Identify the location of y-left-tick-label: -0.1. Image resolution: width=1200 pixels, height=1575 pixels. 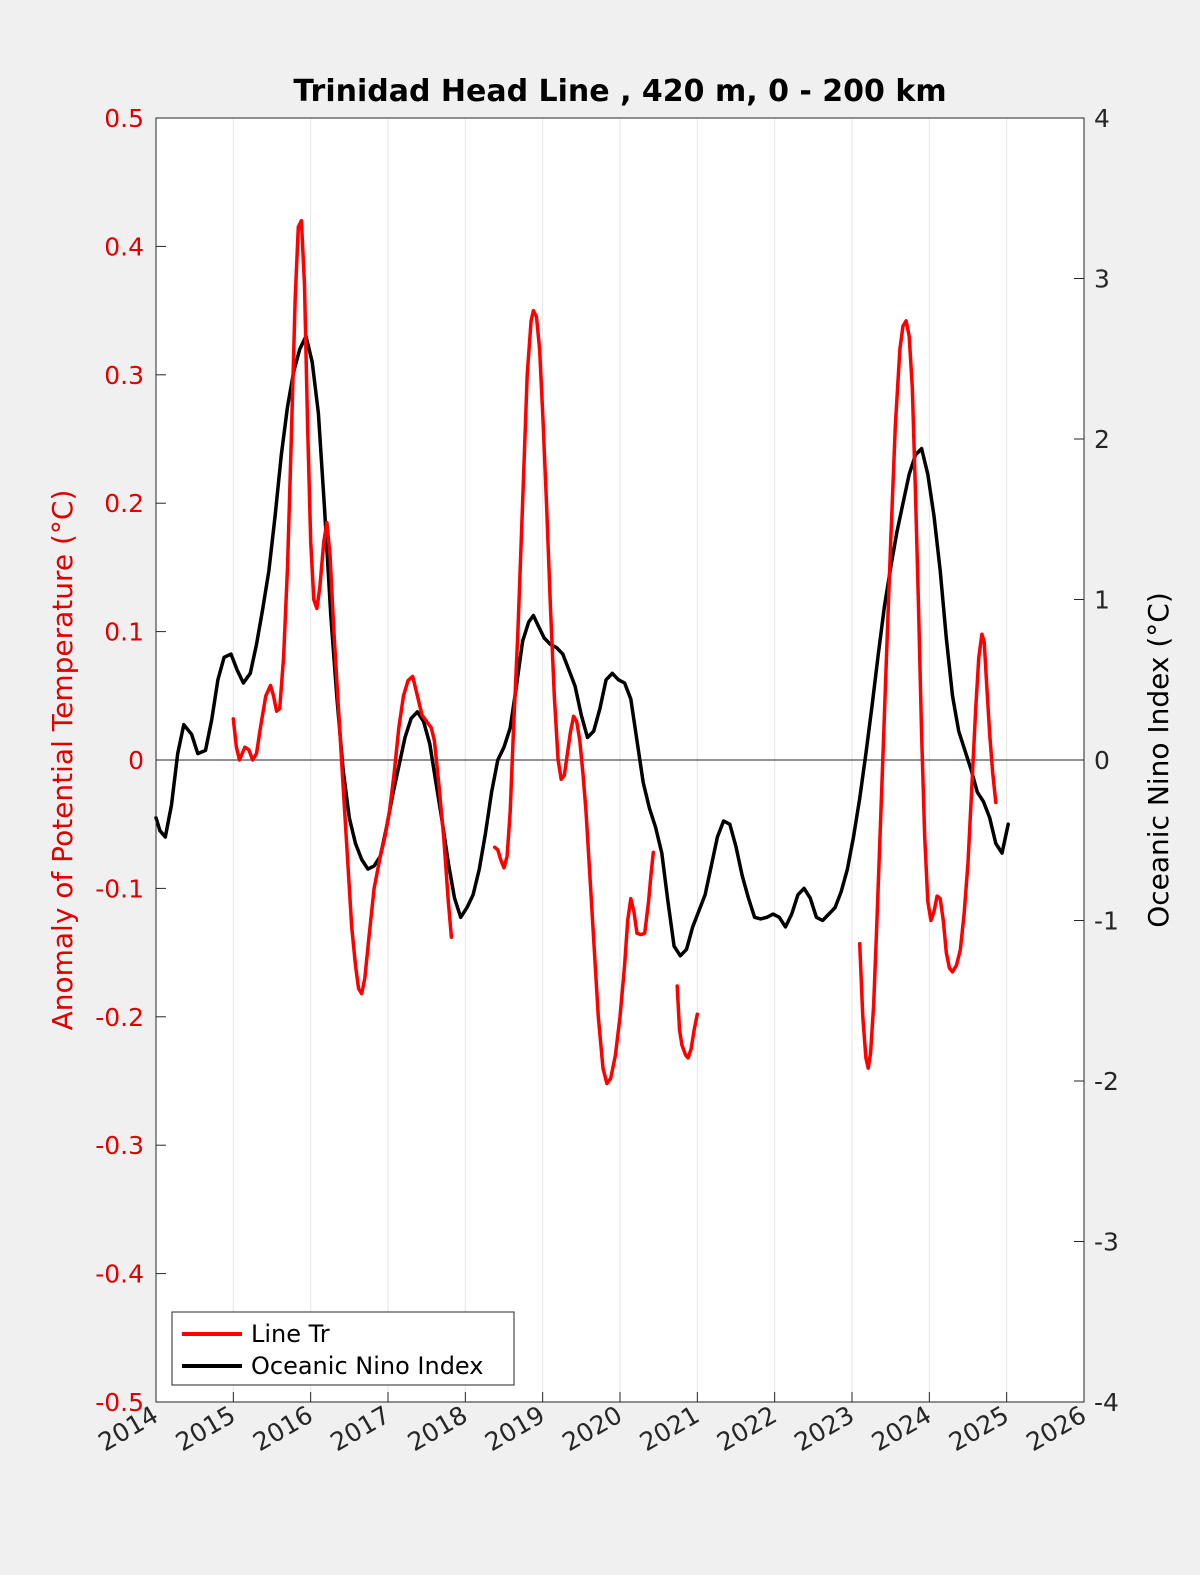
(119, 888).